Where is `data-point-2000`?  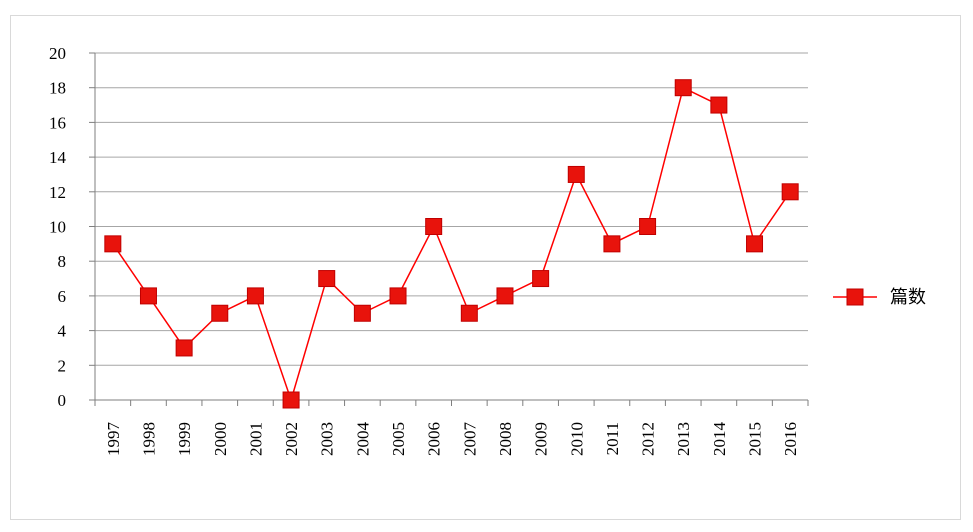
data-point-2000 is located at coordinates (220, 313).